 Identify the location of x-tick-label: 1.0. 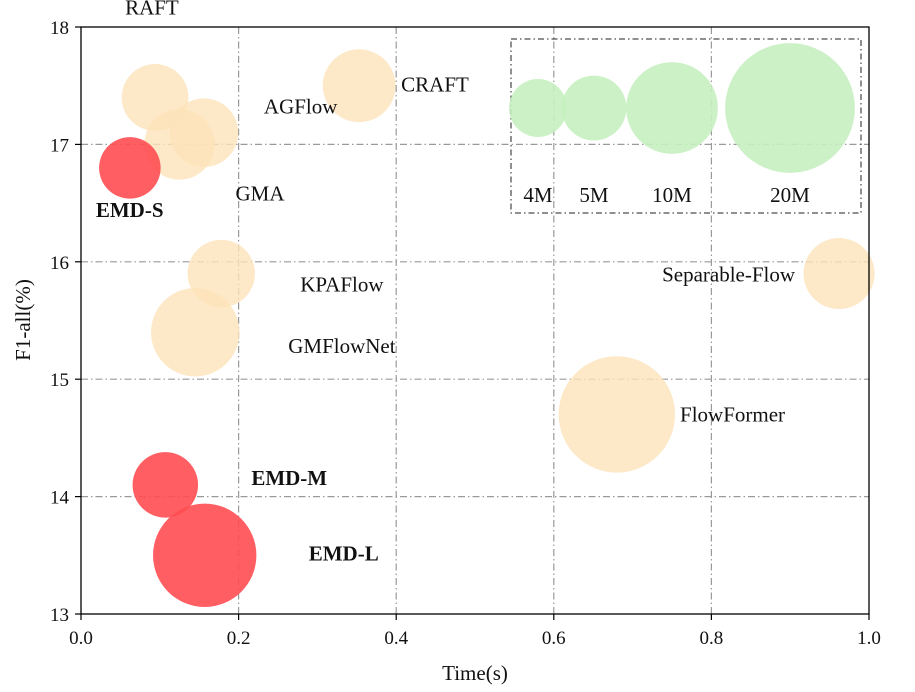
(869, 638).